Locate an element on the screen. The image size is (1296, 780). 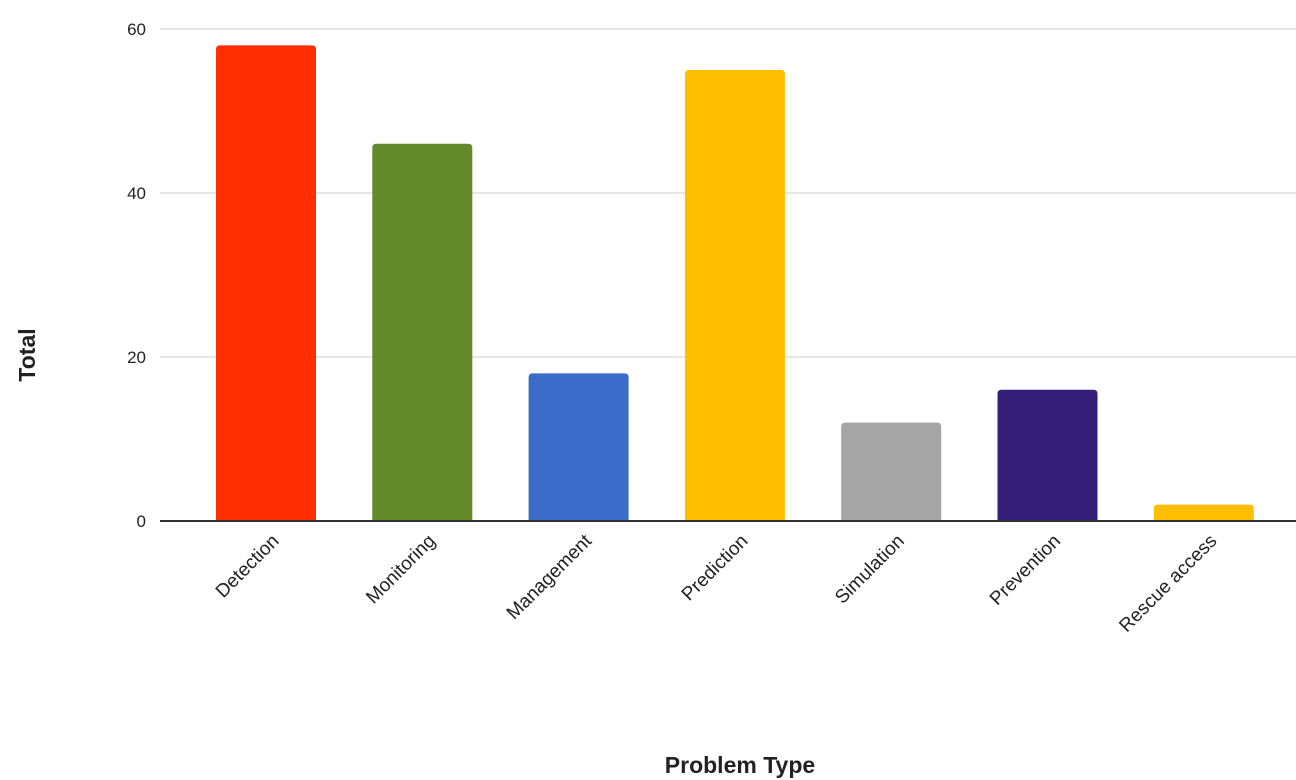
y-tick-label: 20 is located at coordinates (136, 357).